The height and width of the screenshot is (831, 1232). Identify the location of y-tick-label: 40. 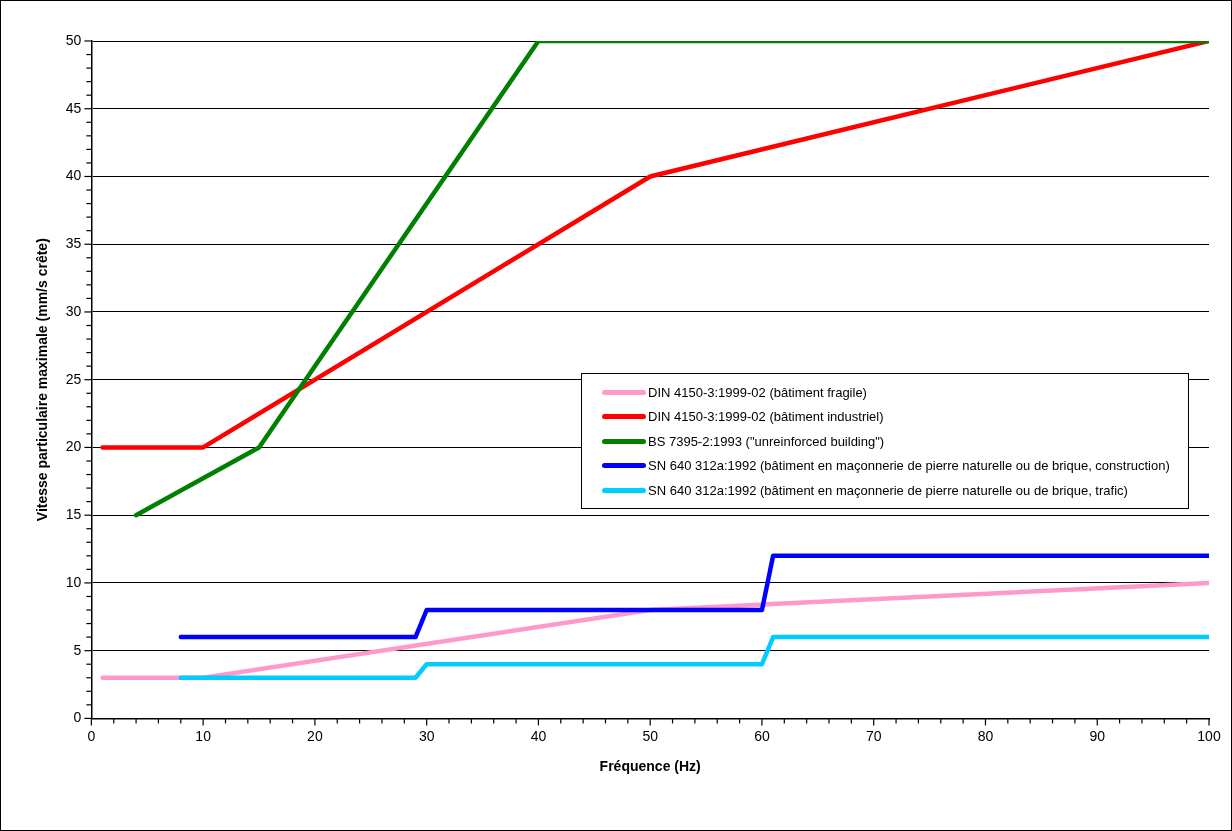
(73, 175).